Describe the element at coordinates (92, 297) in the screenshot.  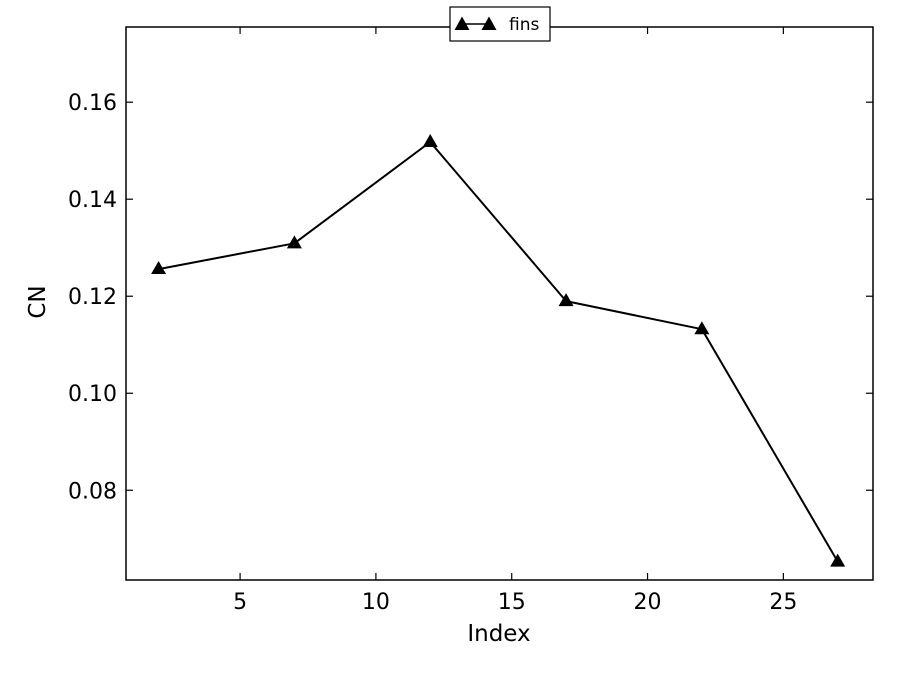
I see `y-tick-label: 0.12` at that location.